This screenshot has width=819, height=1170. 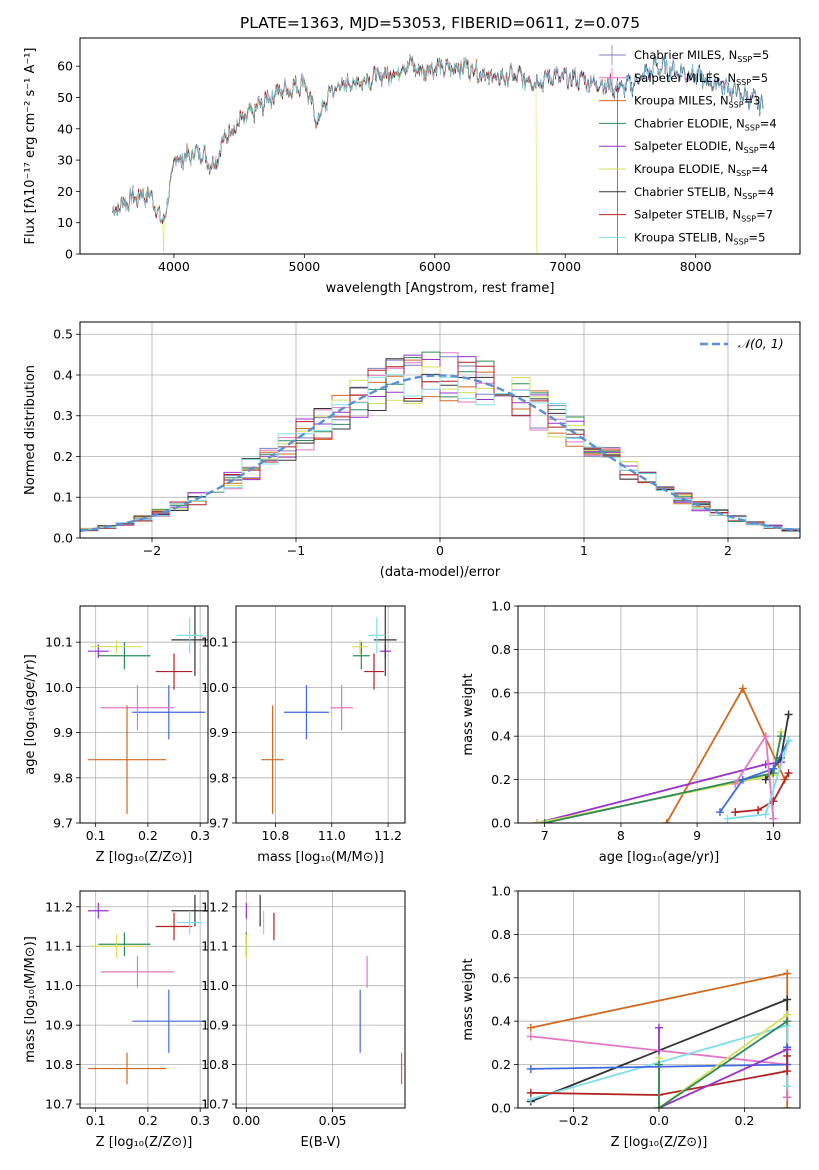 What do you see at coordinates (659, 792) in the screenshot?
I see `series-salpeter-elodie` at bounding box center [659, 792].